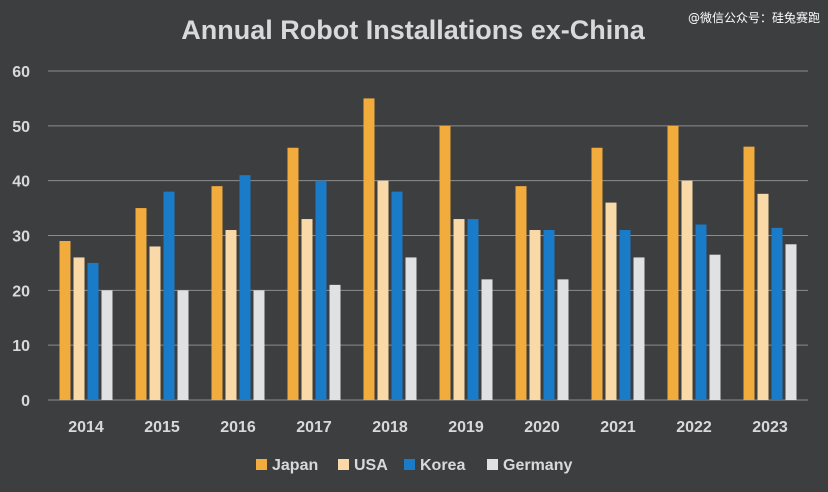  I want to click on legend-label-japan: Japan, so click(295, 465).